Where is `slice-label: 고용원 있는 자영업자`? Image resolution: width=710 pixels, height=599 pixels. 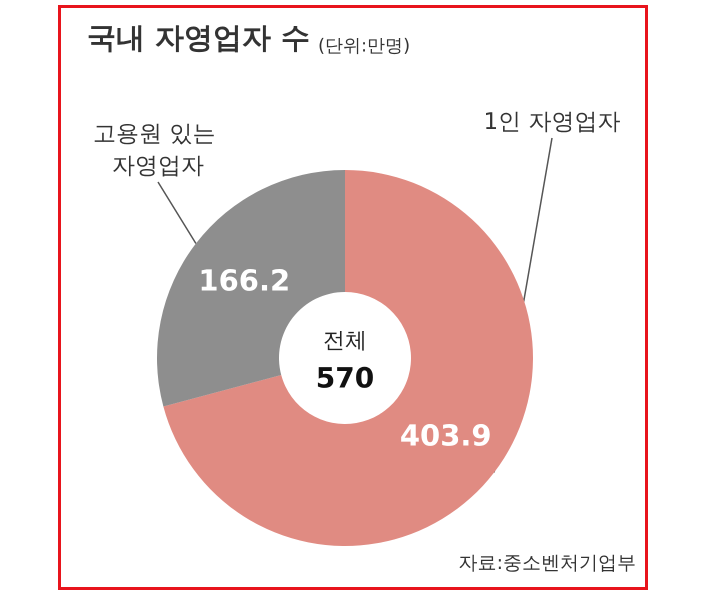 slice-label: 고용원 있는 자영업자 is located at coordinates (158, 150).